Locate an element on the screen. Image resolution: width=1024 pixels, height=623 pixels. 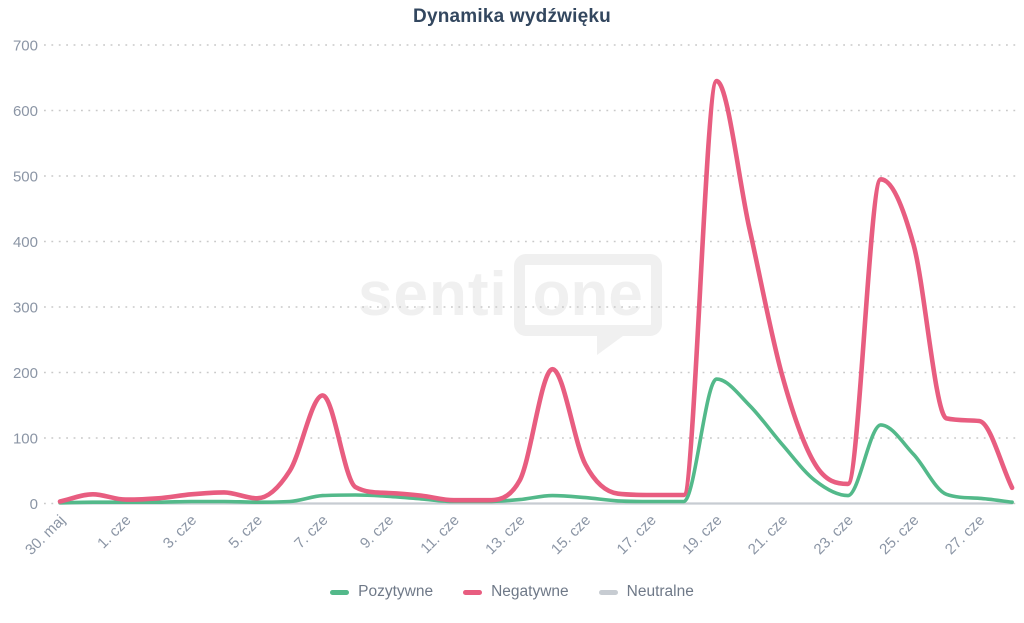
legend-swatch-negatywne is located at coordinates (473, 592).